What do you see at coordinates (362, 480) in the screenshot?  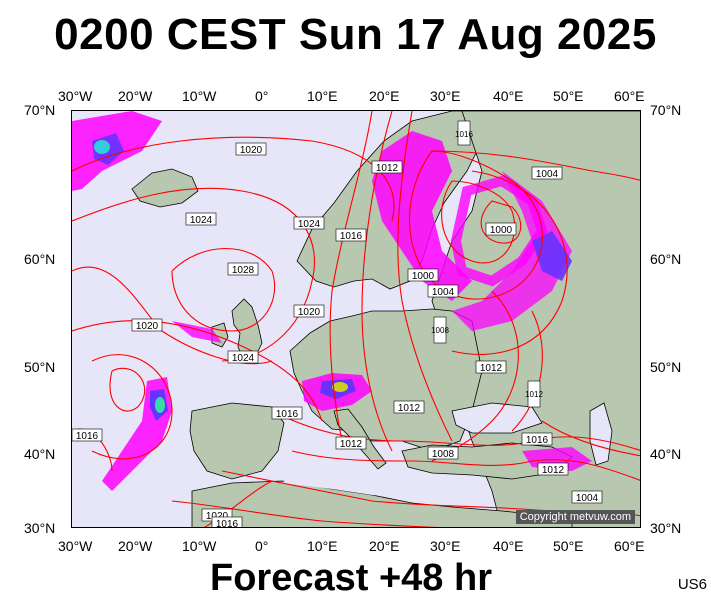 I see `water-mediterranean` at bounding box center [362, 480].